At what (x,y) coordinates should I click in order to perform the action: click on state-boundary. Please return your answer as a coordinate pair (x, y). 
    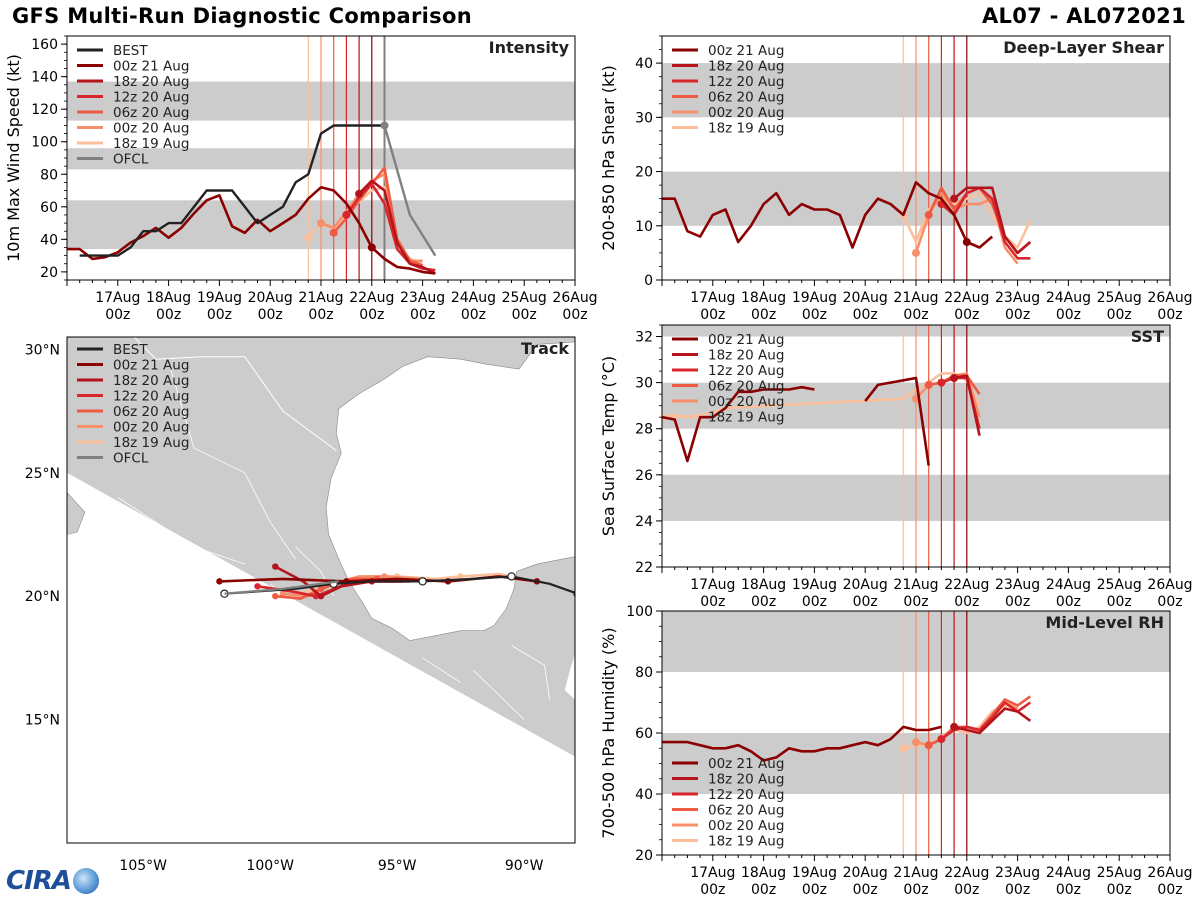
    Looking at the image, I should click on (232, 613).